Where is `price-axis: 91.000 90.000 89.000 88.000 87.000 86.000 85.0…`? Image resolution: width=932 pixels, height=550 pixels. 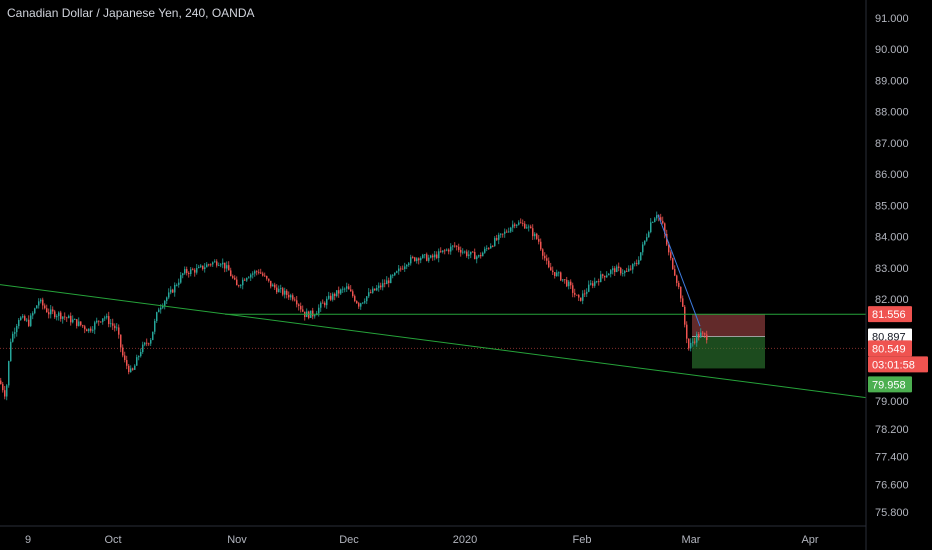 price-axis: 91.000 90.000 89.000 88.000 87.000 86.000 85.0… is located at coordinates (892, 266).